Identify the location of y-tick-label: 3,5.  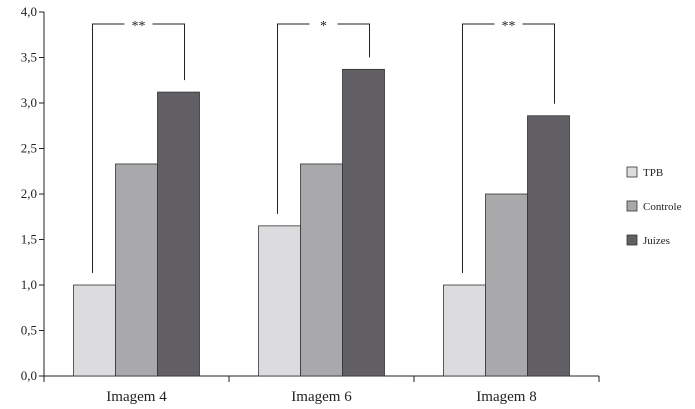
(29, 57).